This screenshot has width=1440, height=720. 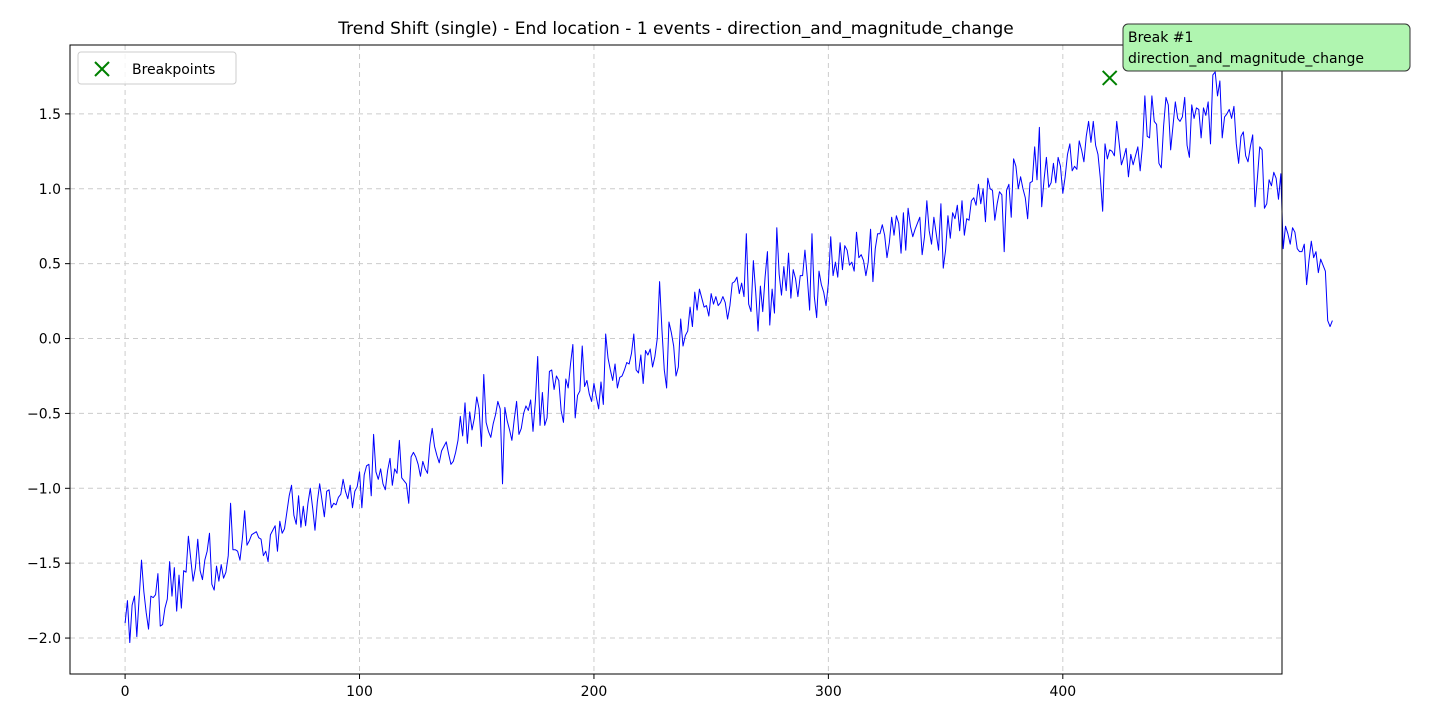 I want to click on x-tick-label: 400, so click(x=1062, y=692).